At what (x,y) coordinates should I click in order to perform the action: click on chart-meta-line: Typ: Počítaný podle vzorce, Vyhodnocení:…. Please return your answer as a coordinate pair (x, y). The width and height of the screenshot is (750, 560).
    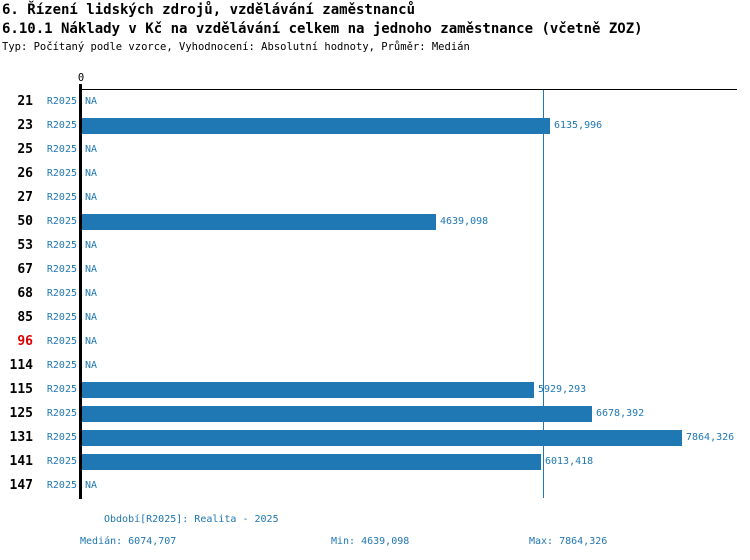
    Looking at the image, I should click on (236, 47).